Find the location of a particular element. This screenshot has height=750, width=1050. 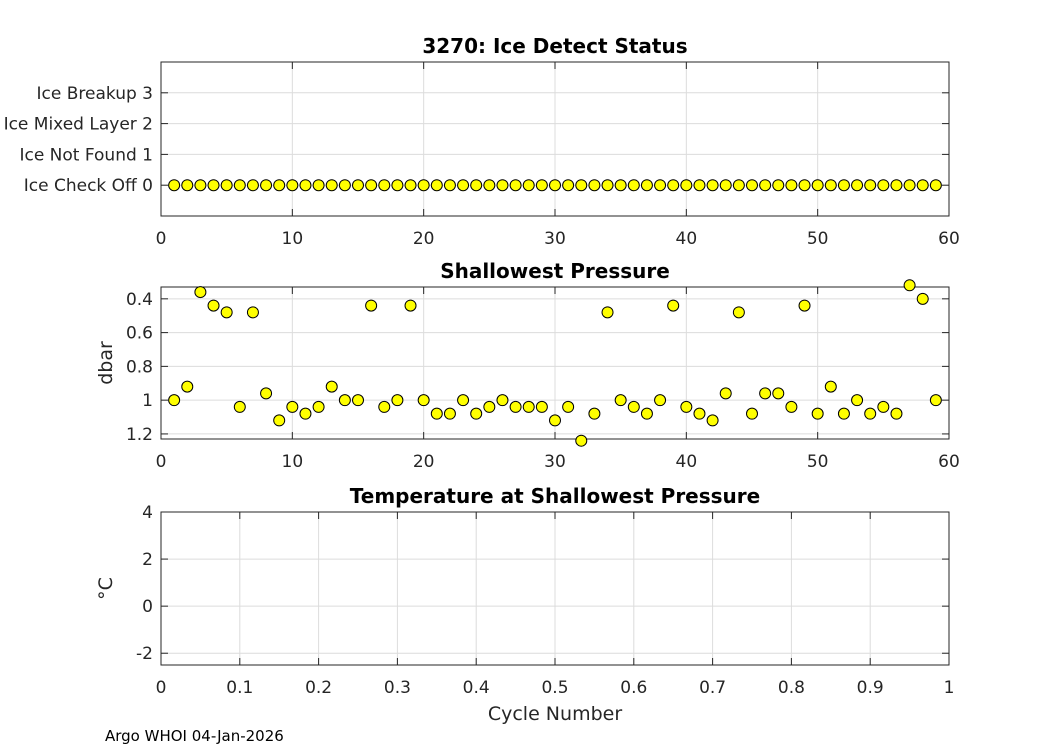

pressure-x-tick-label: 30 is located at coordinates (555, 462).